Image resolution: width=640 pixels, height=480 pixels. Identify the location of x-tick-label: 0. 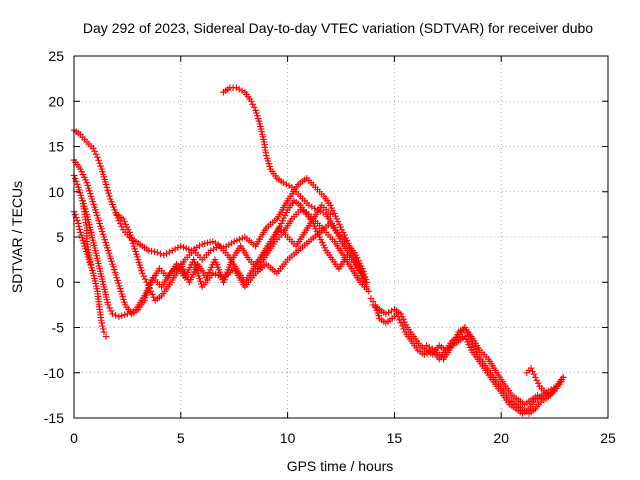
(74, 438).